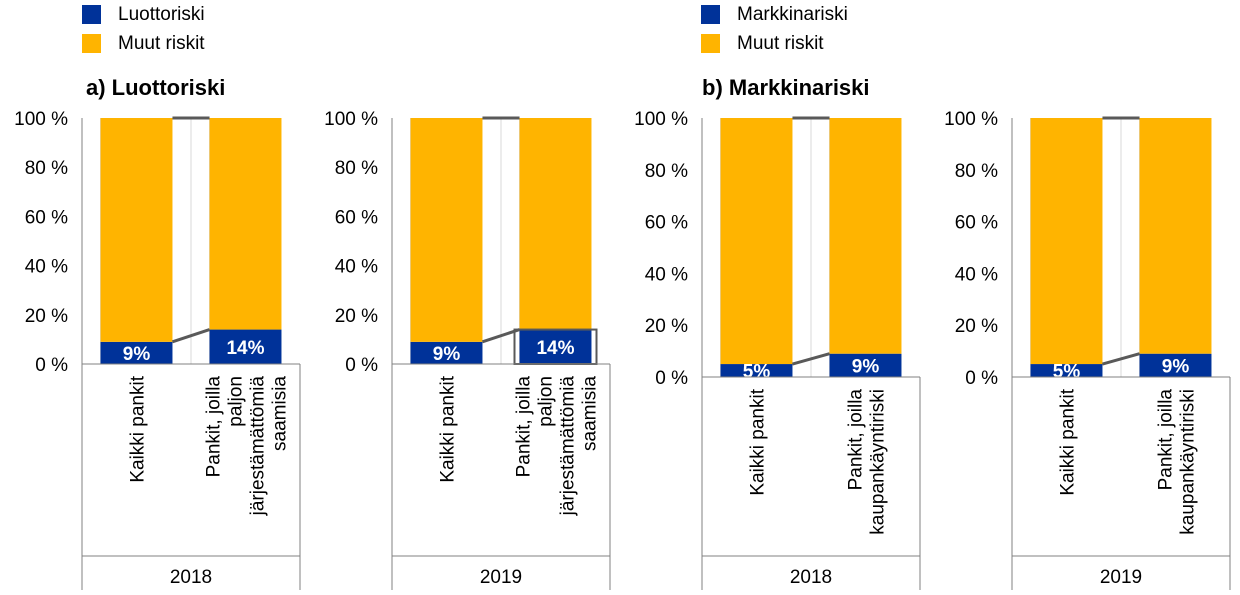 Image resolution: width=1240 pixels, height=595 pixels. Describe the element at coordinates (156, 87) in the screenshot. I see `panel-title-a: a) Luottoriski` at that location.